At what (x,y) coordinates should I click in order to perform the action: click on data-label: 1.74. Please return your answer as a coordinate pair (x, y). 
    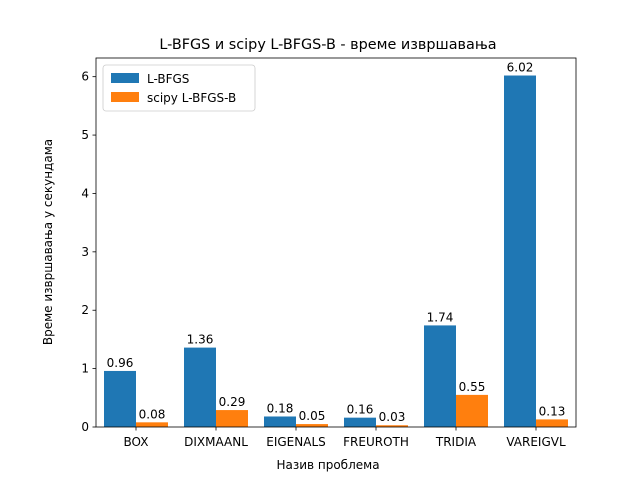
    Looking at the image, I should click on (440, 317).